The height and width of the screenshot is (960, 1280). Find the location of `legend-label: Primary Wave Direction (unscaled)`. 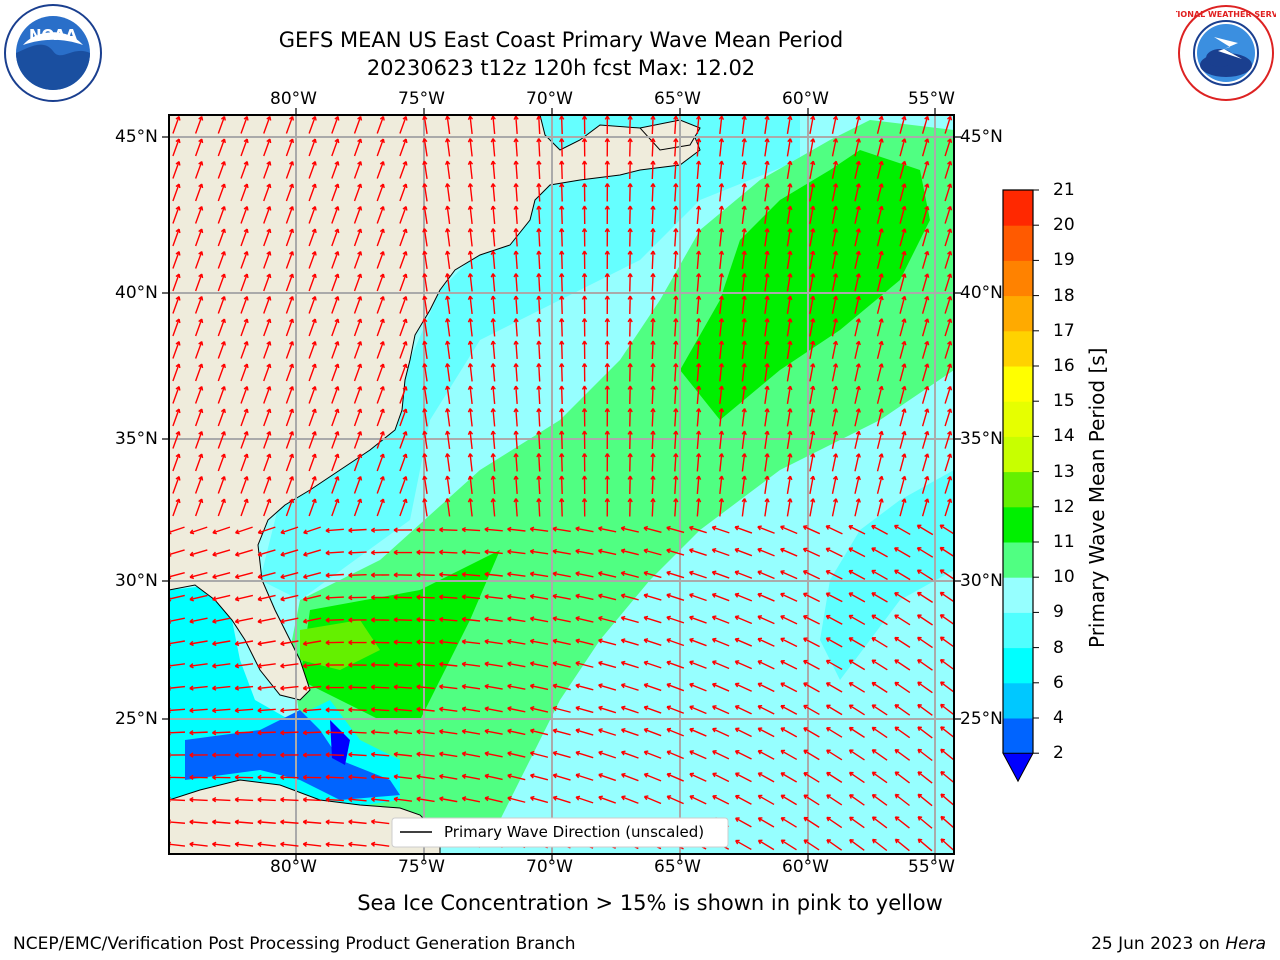

legend-label: Primary Wave Direction (unscaled) is located at coordinates (574, 832).